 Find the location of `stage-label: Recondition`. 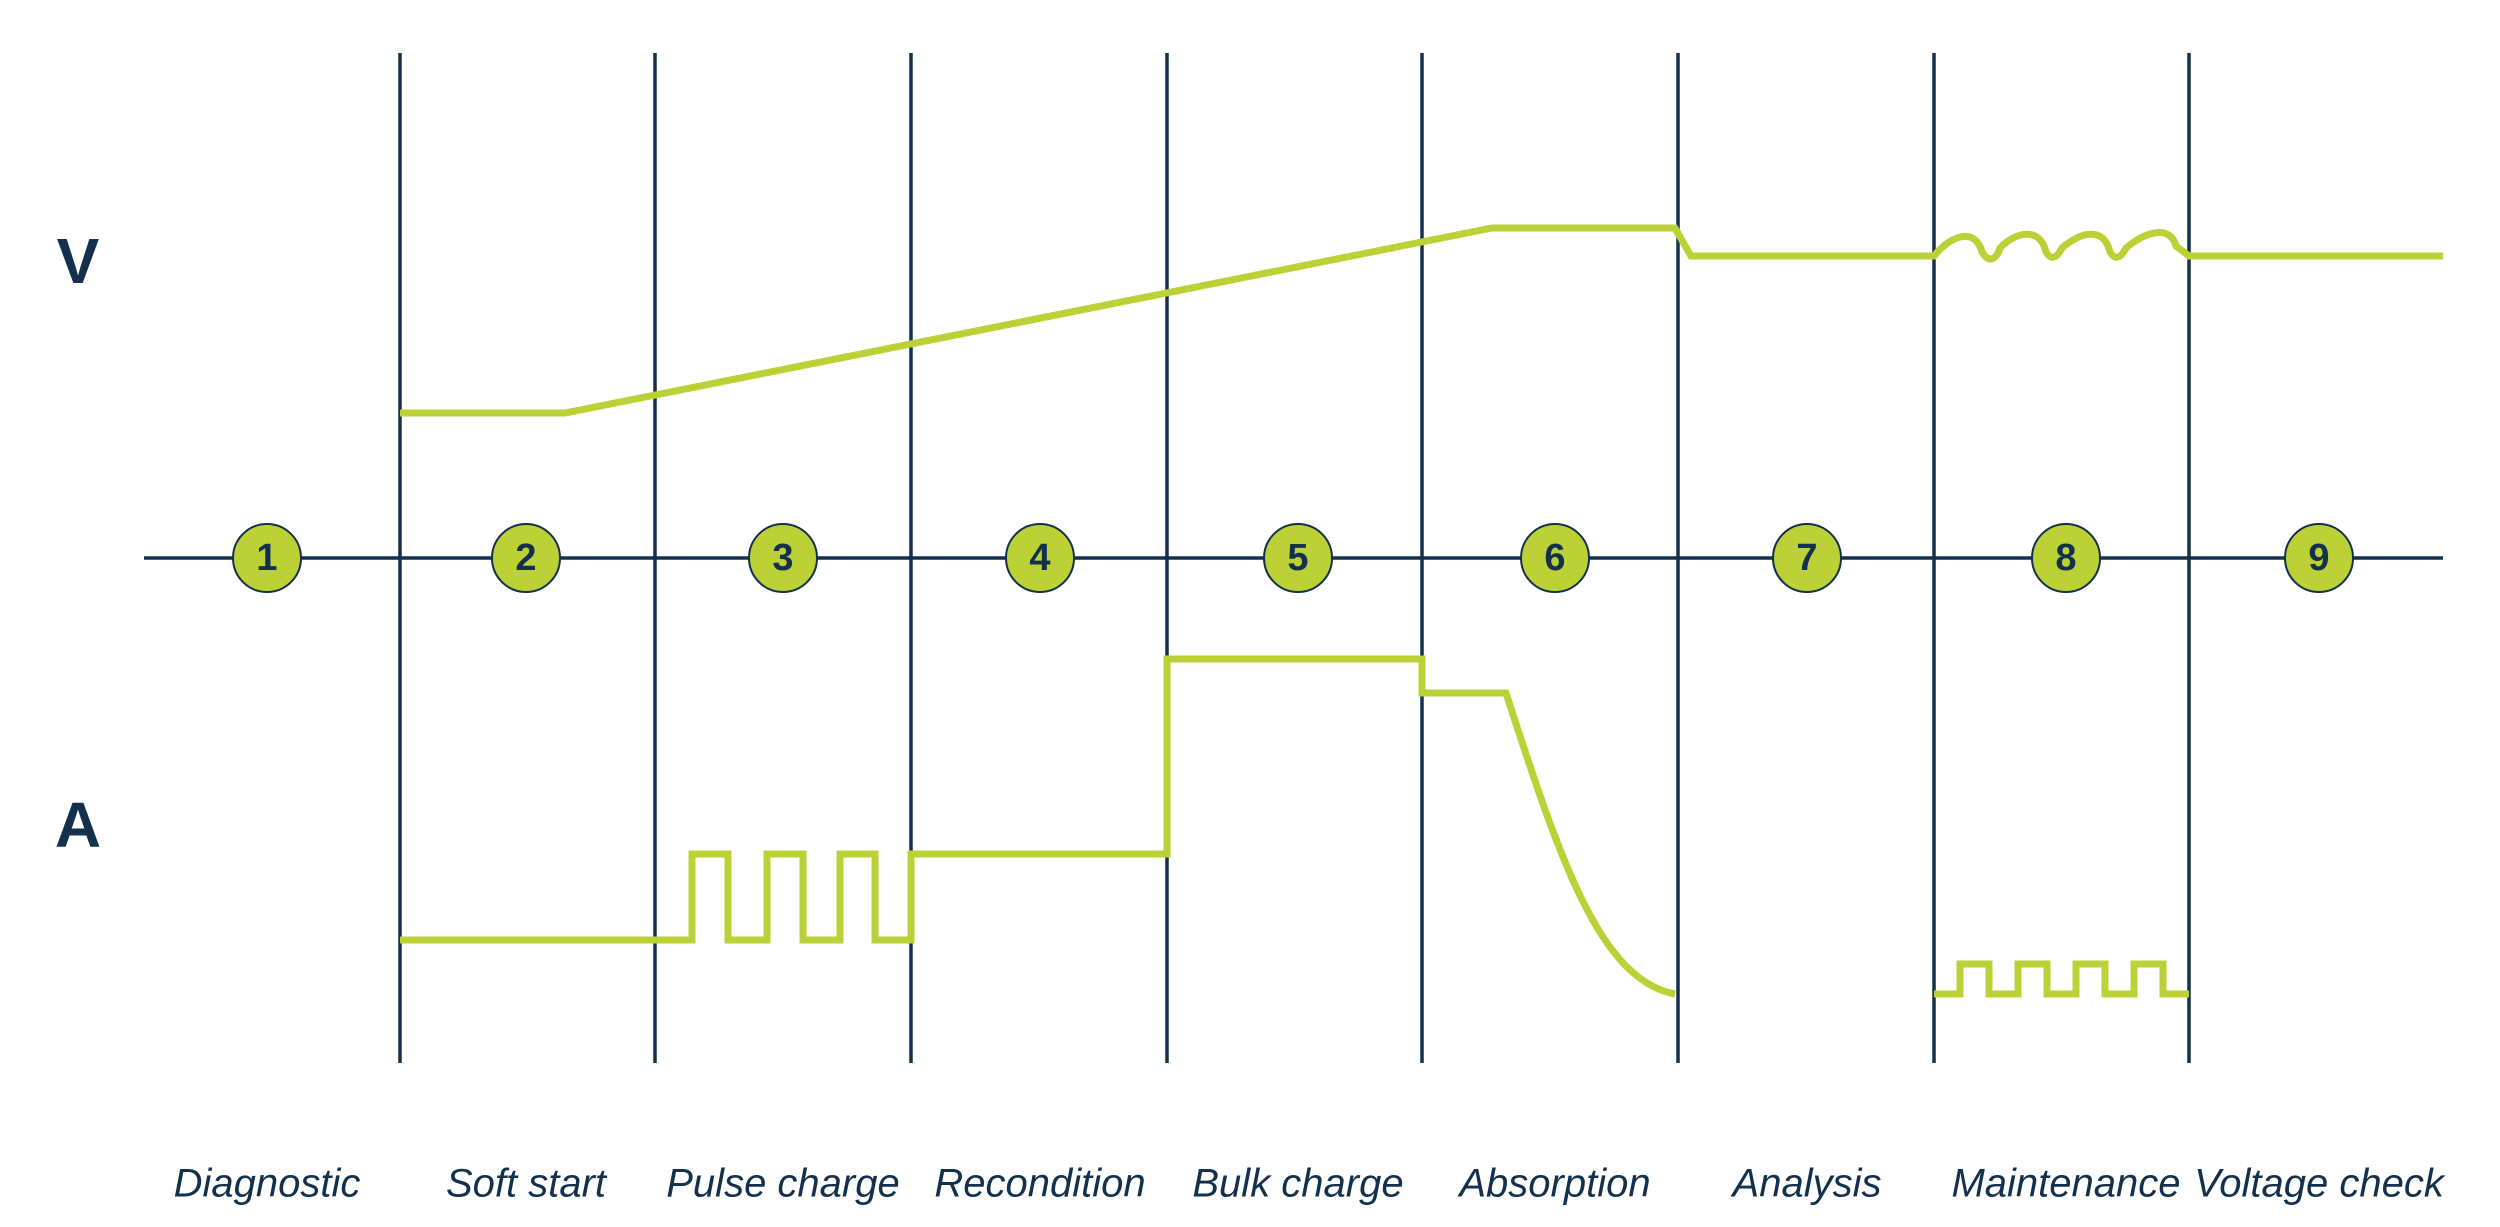

stage-label: Recondition is located at coordinates (1039, 1184).